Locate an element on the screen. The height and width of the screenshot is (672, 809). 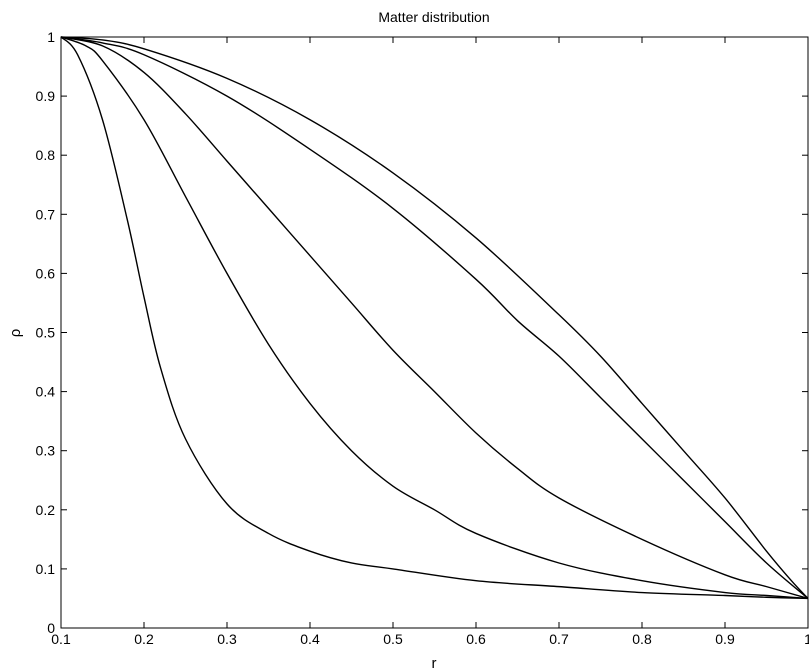
x-tick-label: 0.5 is located at coordinates (393, 639).